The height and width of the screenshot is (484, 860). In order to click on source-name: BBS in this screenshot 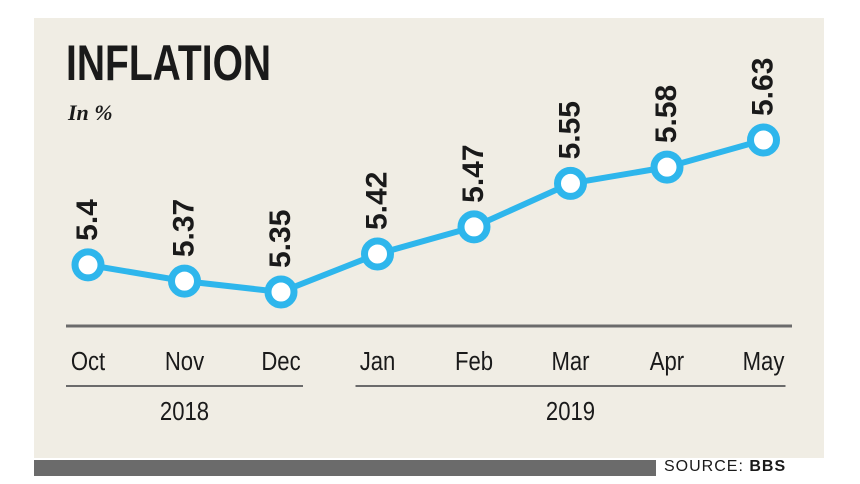, I will do `click(768, 466)`.